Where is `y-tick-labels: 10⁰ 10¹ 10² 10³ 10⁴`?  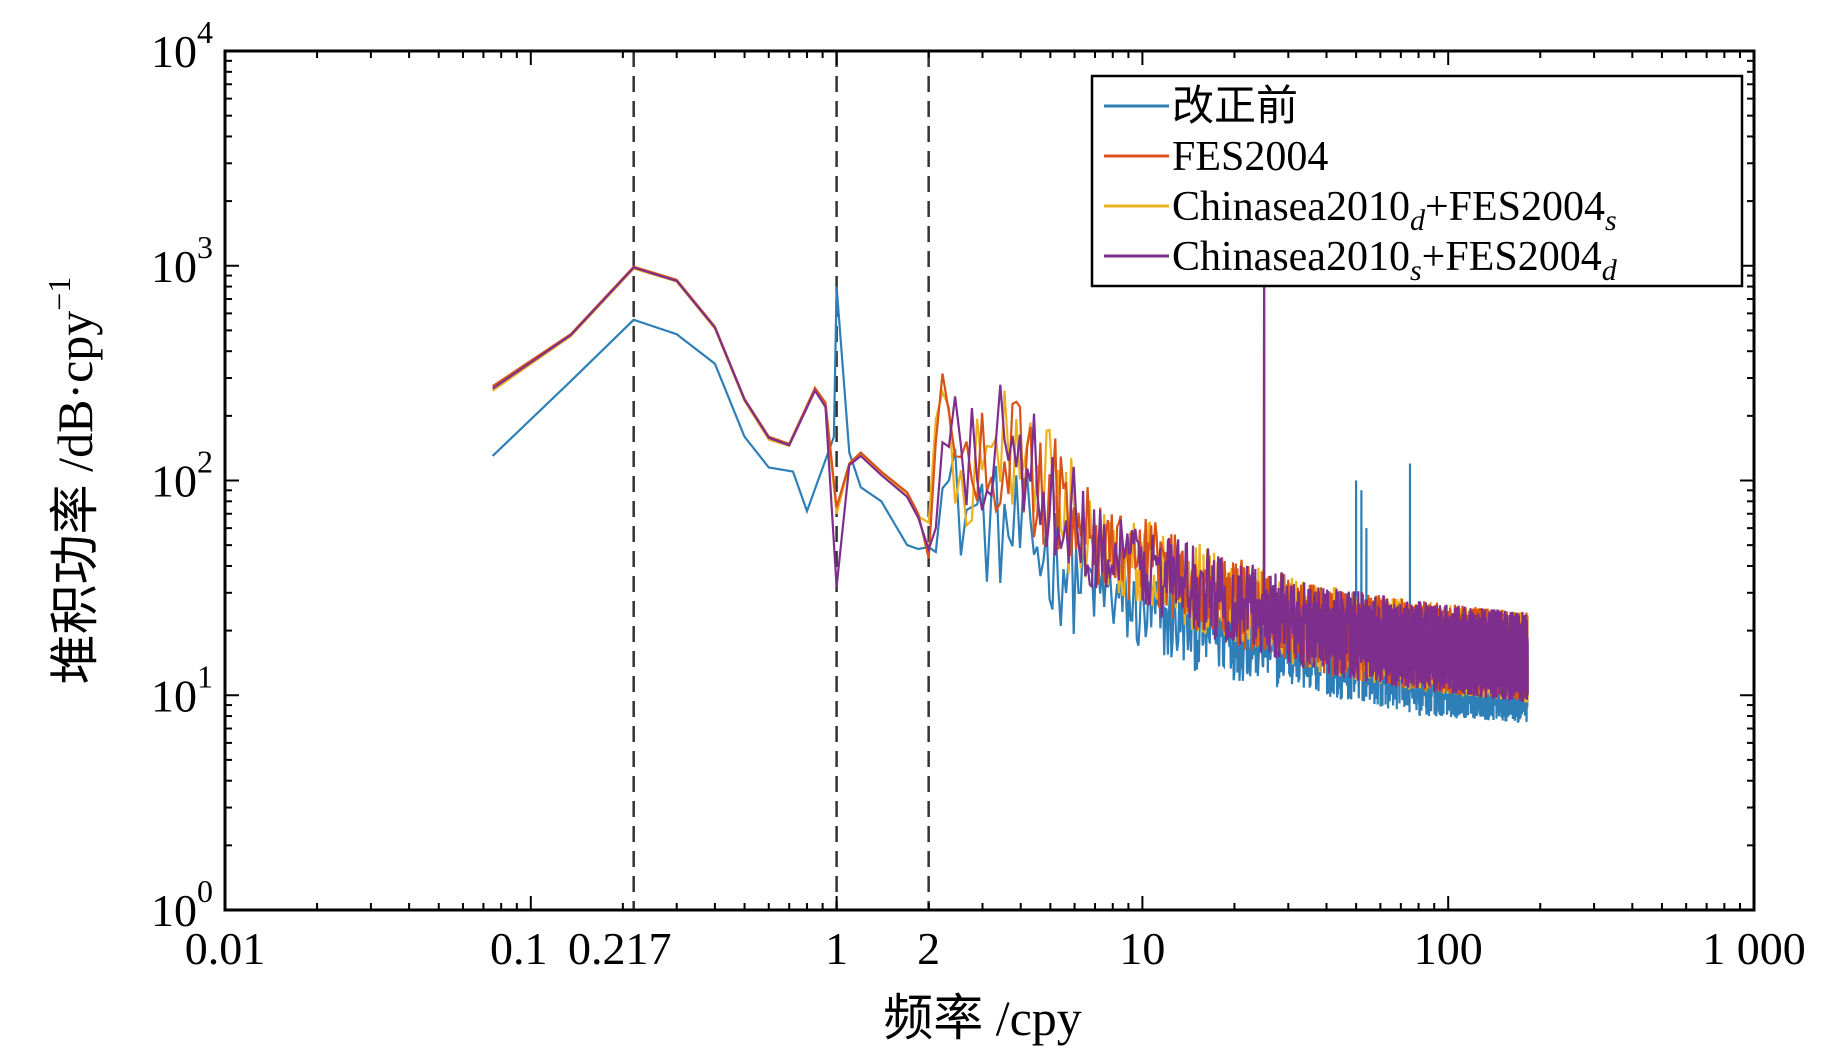 y-tick-labels: 10⁰ 10¹ 10² 10³ 10⁴ is located at coordinates (182, 475).